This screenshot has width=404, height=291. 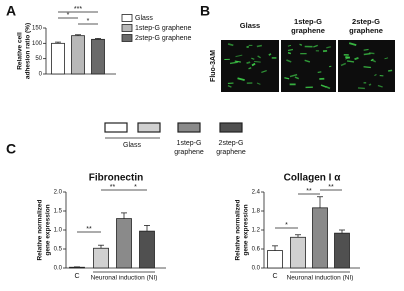 I want to click on x-axis-label: Neuronal induction (NI), so click(x=320, y=278).